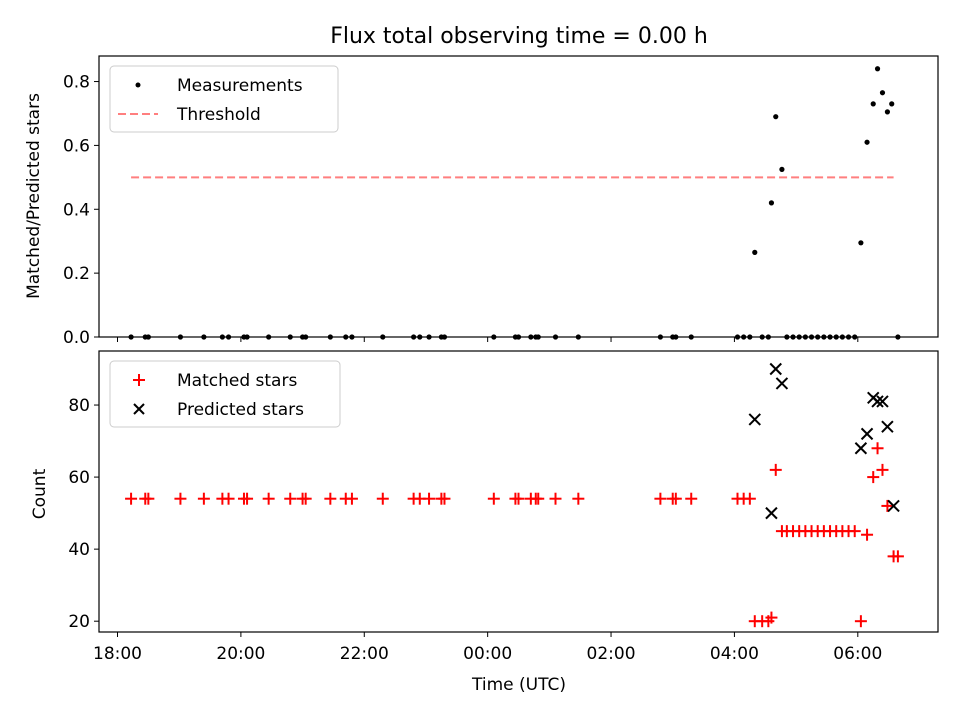  I want to click on ratio-y-ticks: 0.0 0.2 0.4 0.6 0.8, so click(81, 210).